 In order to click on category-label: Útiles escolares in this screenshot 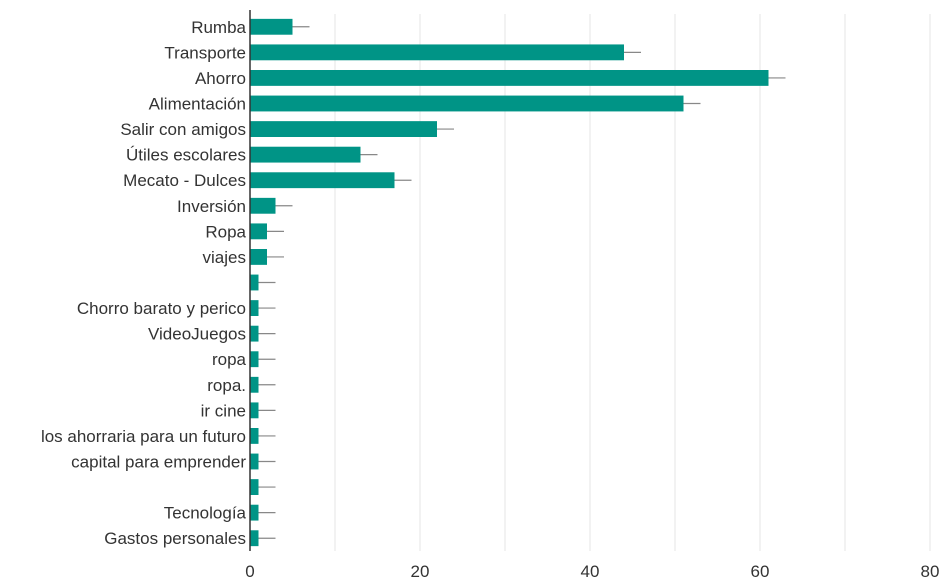, I will do `click(186, 155)`.